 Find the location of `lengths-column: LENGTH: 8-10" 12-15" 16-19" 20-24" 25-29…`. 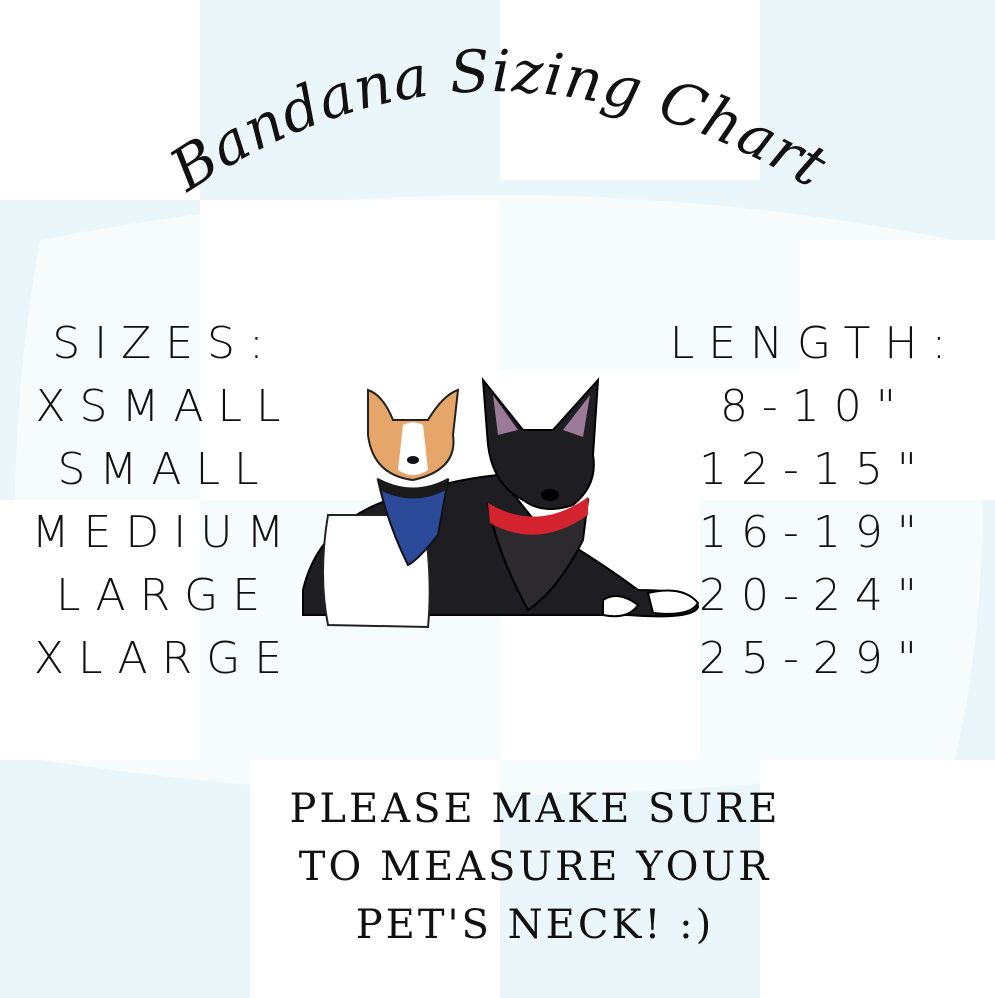

lengths-column: LENGTH: 8-10" 12-15" 16-19" 20-24" 25-29… is located at coordinates (815, 501).